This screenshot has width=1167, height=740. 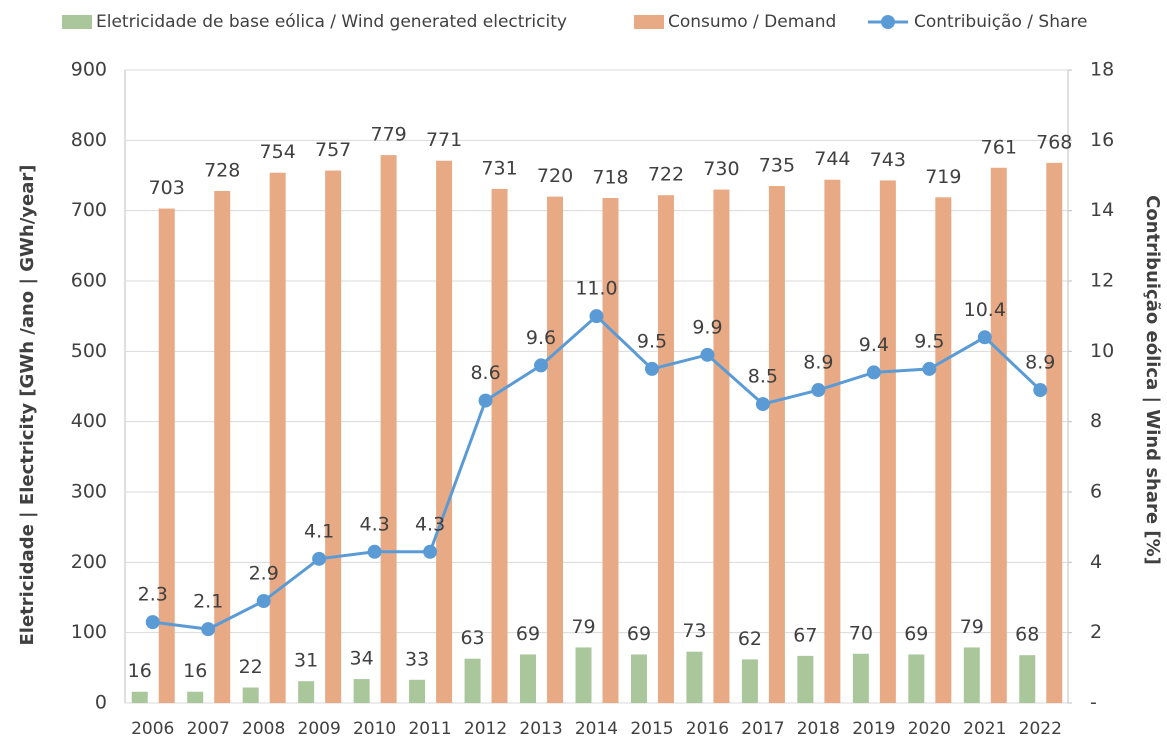 What do you see at coordinates (694, 631) in the screenshot?
I see `data-label: 73` at bounding box center [694, 631].